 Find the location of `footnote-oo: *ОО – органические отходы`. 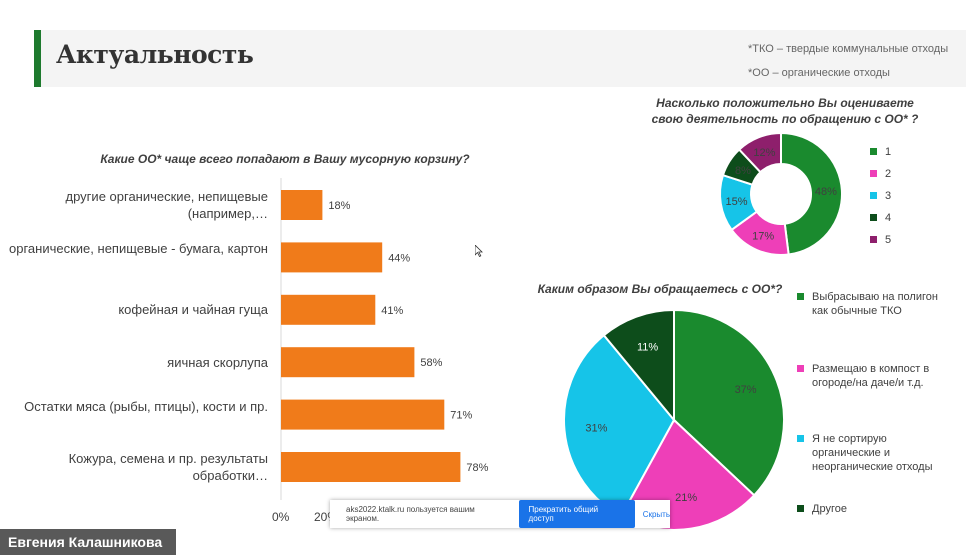

footnote-oo: *ОО – органические отходы is located at coordinates (819, 73).